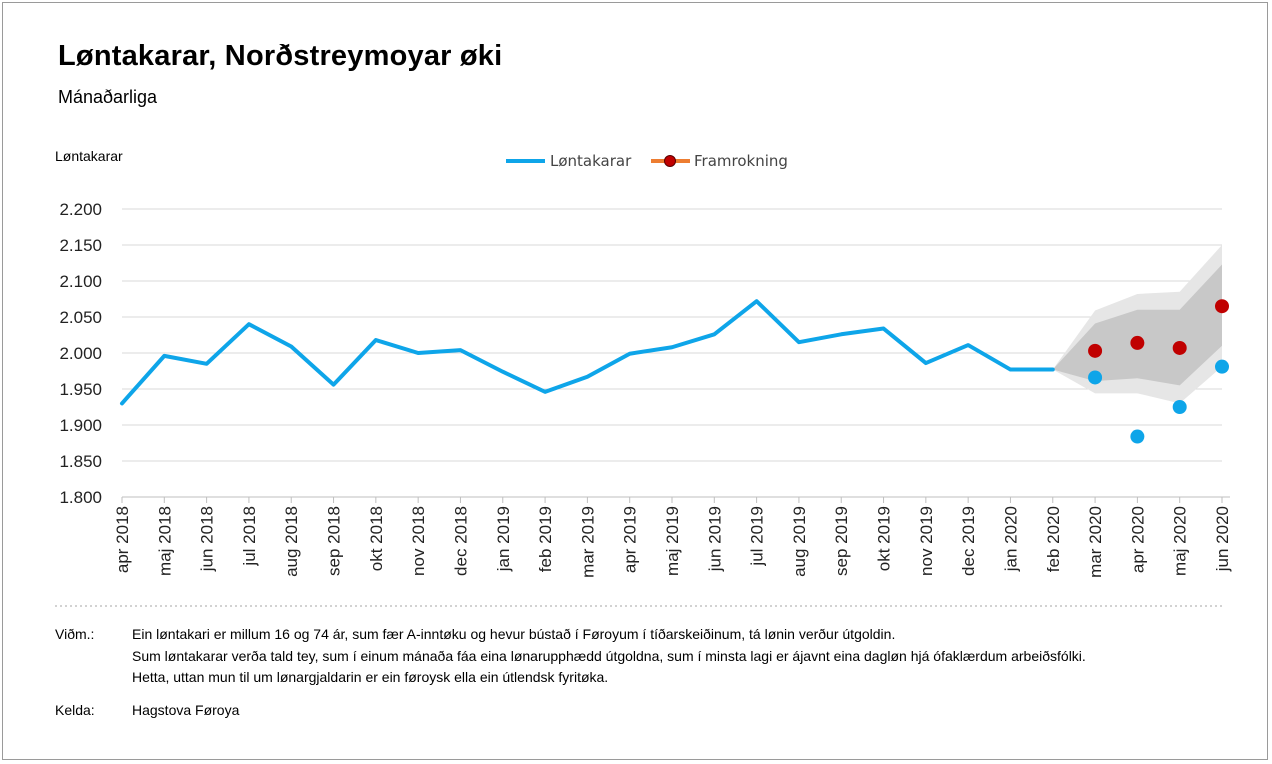 The image size is (1272, 764). What do you see at coordinates (460, 541) in the screenshot?
I see `x-tick-label: dec 2018` at bounding box center [460, 541].